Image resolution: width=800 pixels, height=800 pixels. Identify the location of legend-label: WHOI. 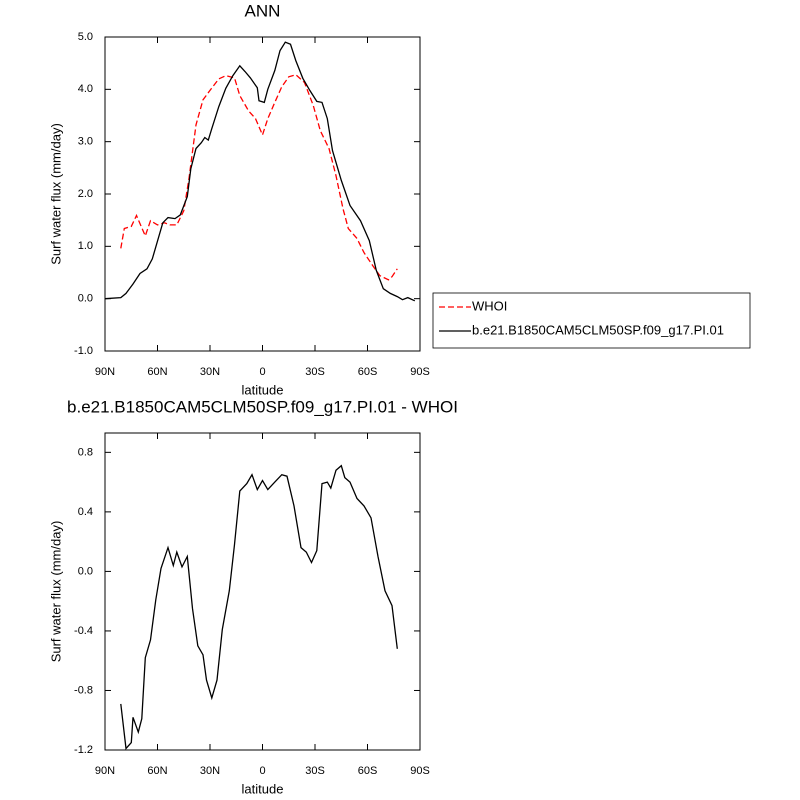
(489, 305).